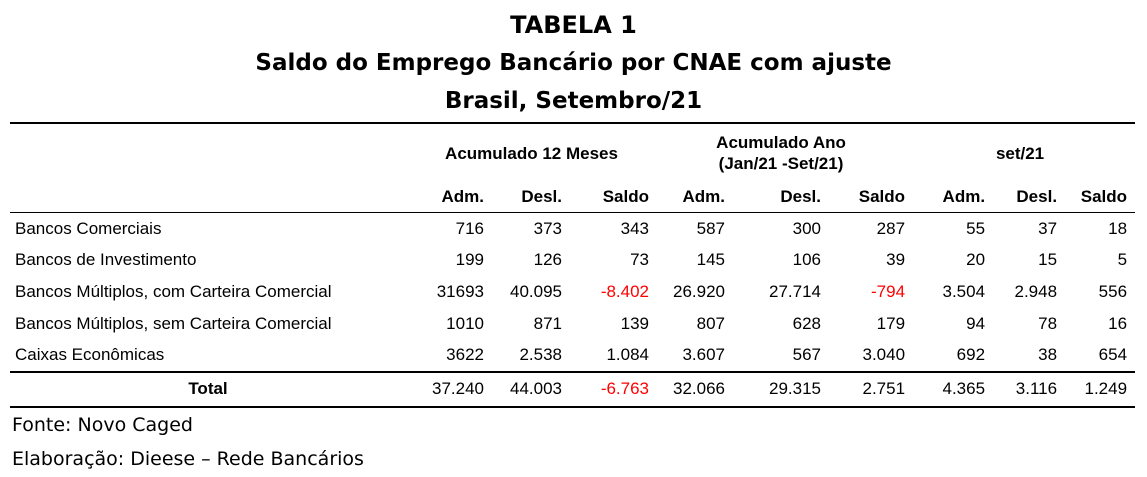 The height and width of the screenshot is (477, 1147). I want to click on table-cell: 2.538, so click(531, 356).